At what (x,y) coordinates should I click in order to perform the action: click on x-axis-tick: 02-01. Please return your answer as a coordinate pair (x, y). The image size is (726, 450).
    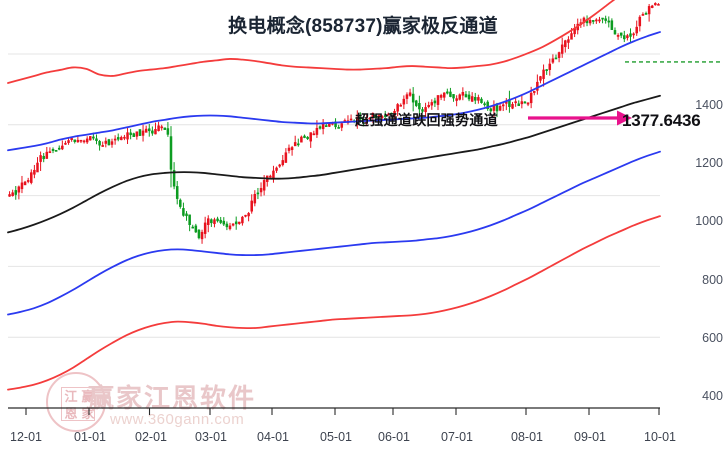
    Looking at the image, I should click on (151, 437).